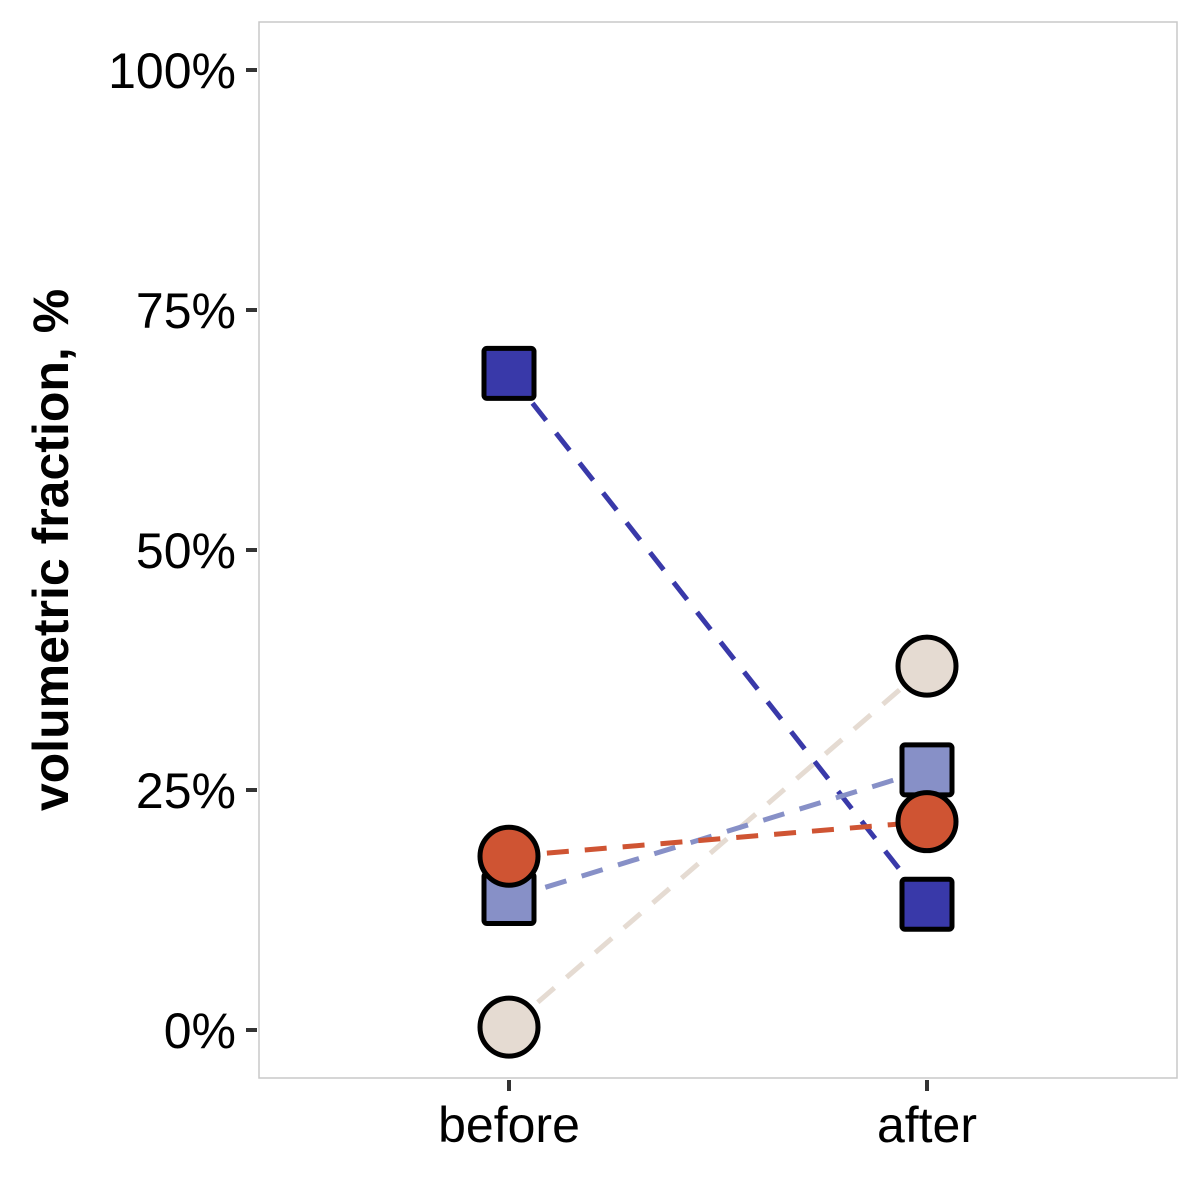  I want to click on y-tick-label: 100%, so click(172, 71).